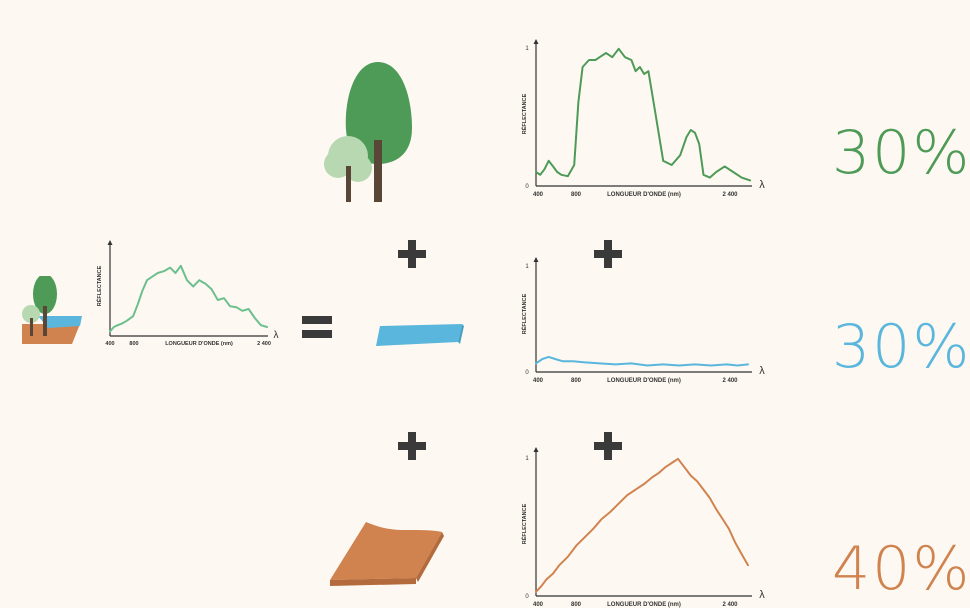 Image resolution: width=970 pixels, height=608 pixels. What do you see at coordinates (420, 335) in the screenshot?
I see `water-surface-icon` at bounding box center [420, 335].